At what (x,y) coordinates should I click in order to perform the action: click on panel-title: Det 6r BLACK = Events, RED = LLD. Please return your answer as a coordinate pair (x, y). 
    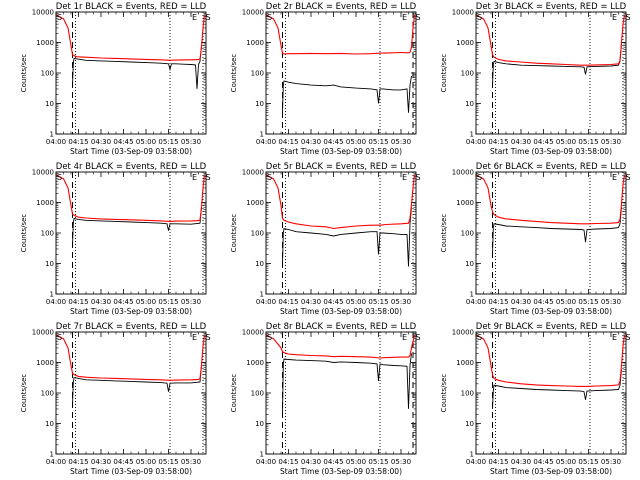
    Looking at the image, I should click on (551, 167).